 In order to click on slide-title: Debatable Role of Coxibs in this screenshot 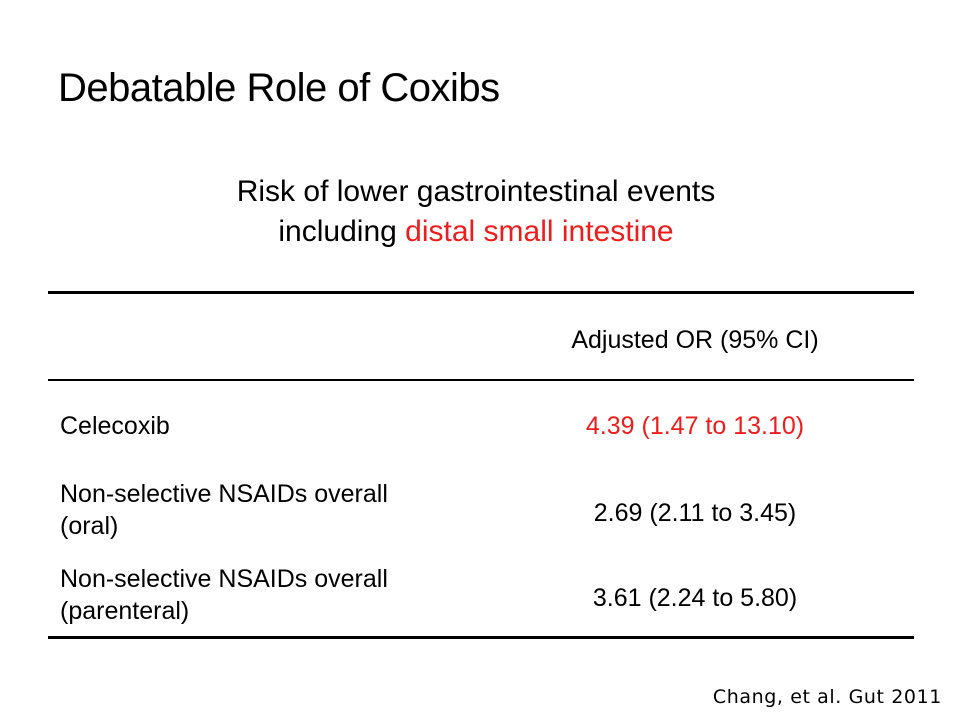, I will do `click(279, 88)`.